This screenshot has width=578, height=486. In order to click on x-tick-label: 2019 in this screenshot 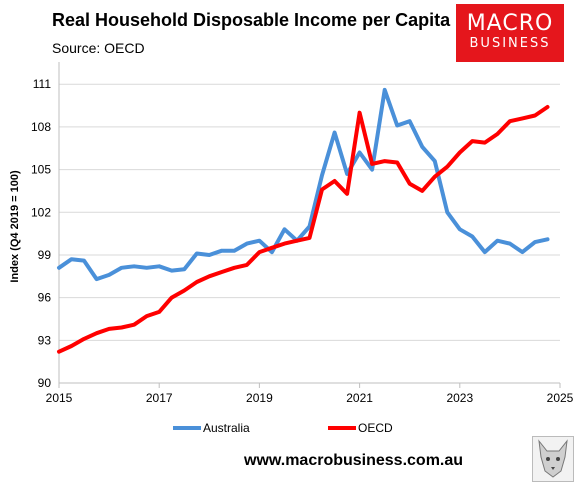, I will do `click(259, 398)`.